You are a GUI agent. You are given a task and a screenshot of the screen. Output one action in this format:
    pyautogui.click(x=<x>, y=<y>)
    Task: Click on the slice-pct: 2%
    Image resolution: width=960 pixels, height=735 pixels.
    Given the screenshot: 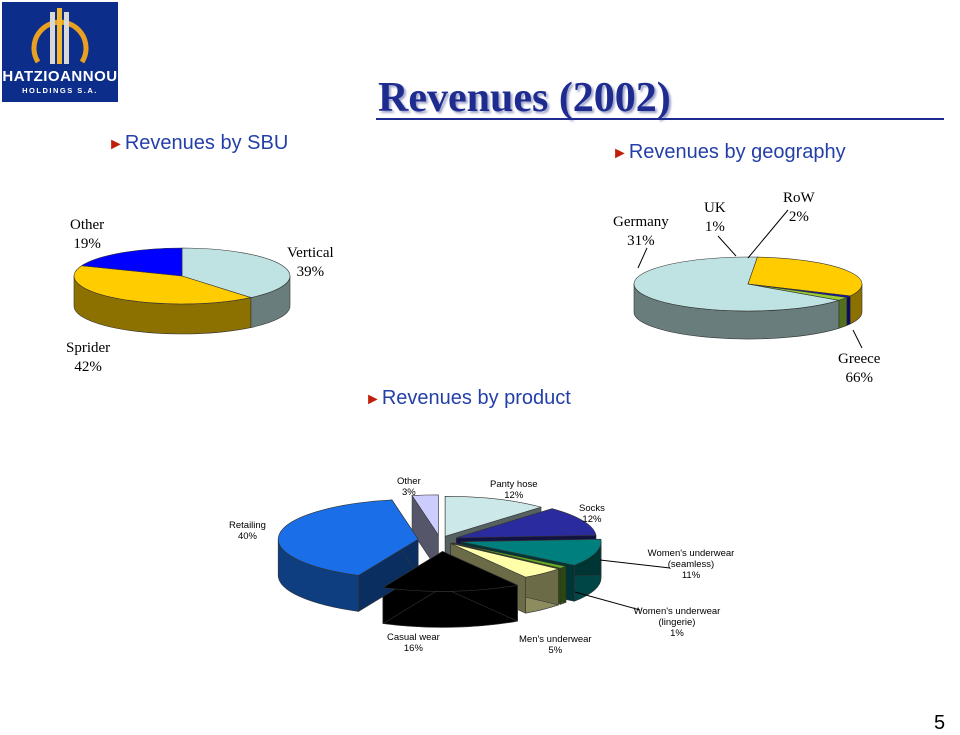 What is the action you would take?
    pyautogui.click(x=798, y=217)
    